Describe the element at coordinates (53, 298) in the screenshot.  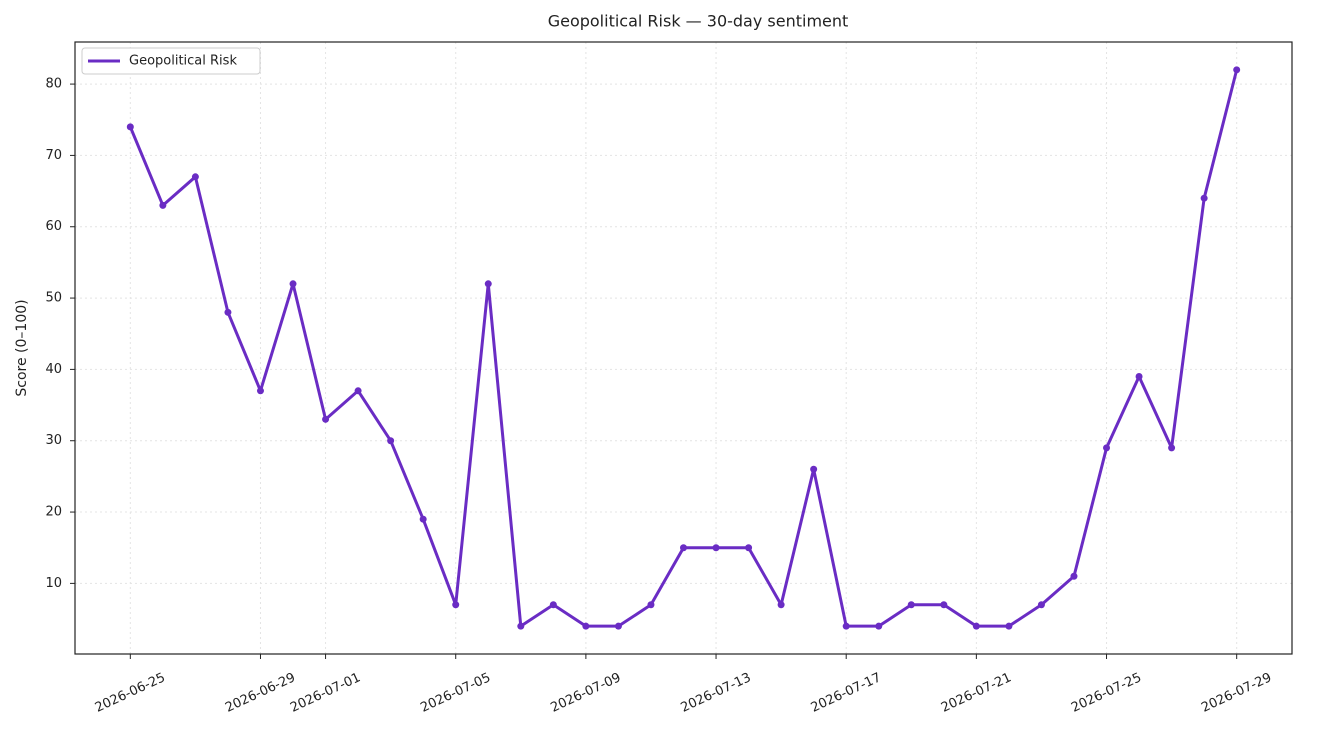
I see `y-tick-label: 50` at that location.